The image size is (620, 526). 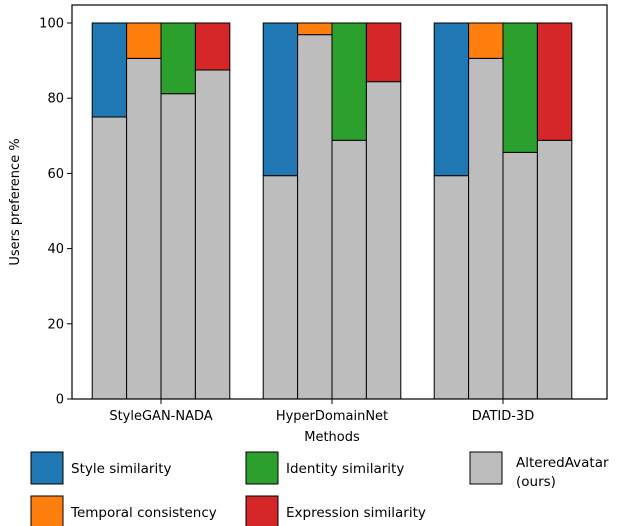 What do you see at coordinates (356, 513) in the screenshot?
I see `legend-label-expression-similarity: Expression similarity` at bounding box center [356, 513].